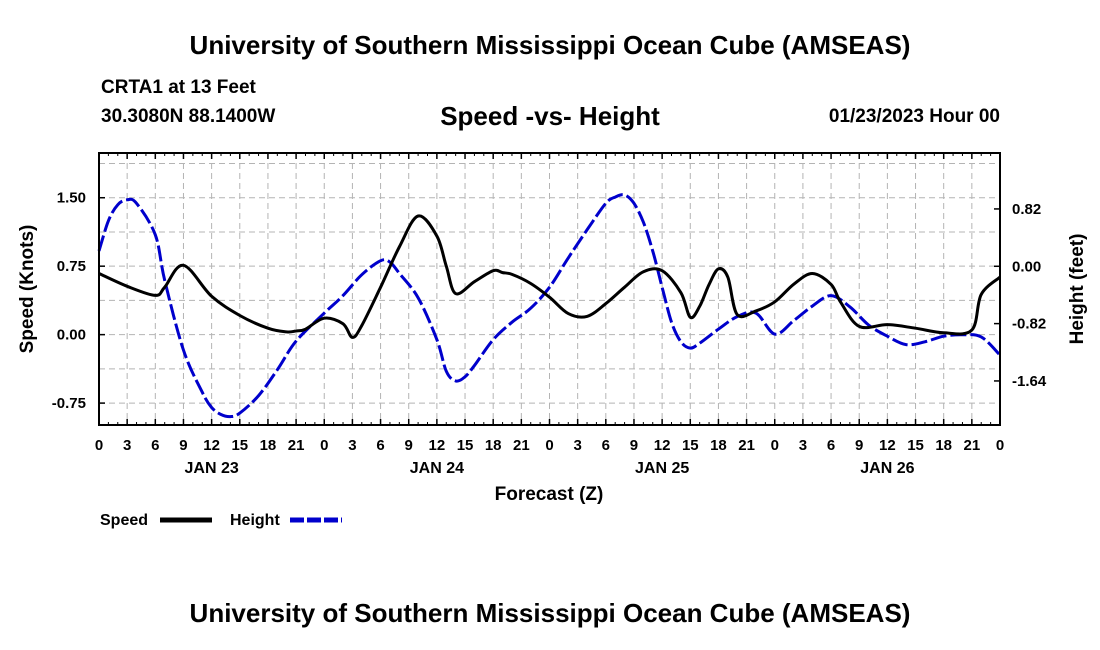  I want to click on legend-speed-label: Speed, so click(124, 520).